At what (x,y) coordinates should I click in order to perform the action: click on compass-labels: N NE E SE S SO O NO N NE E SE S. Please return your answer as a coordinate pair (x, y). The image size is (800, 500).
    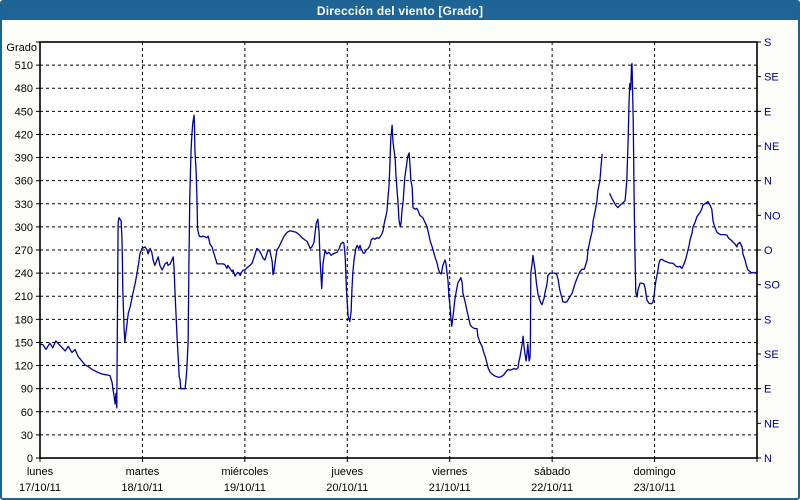
    Looking at the image, I should click on (772, 251).